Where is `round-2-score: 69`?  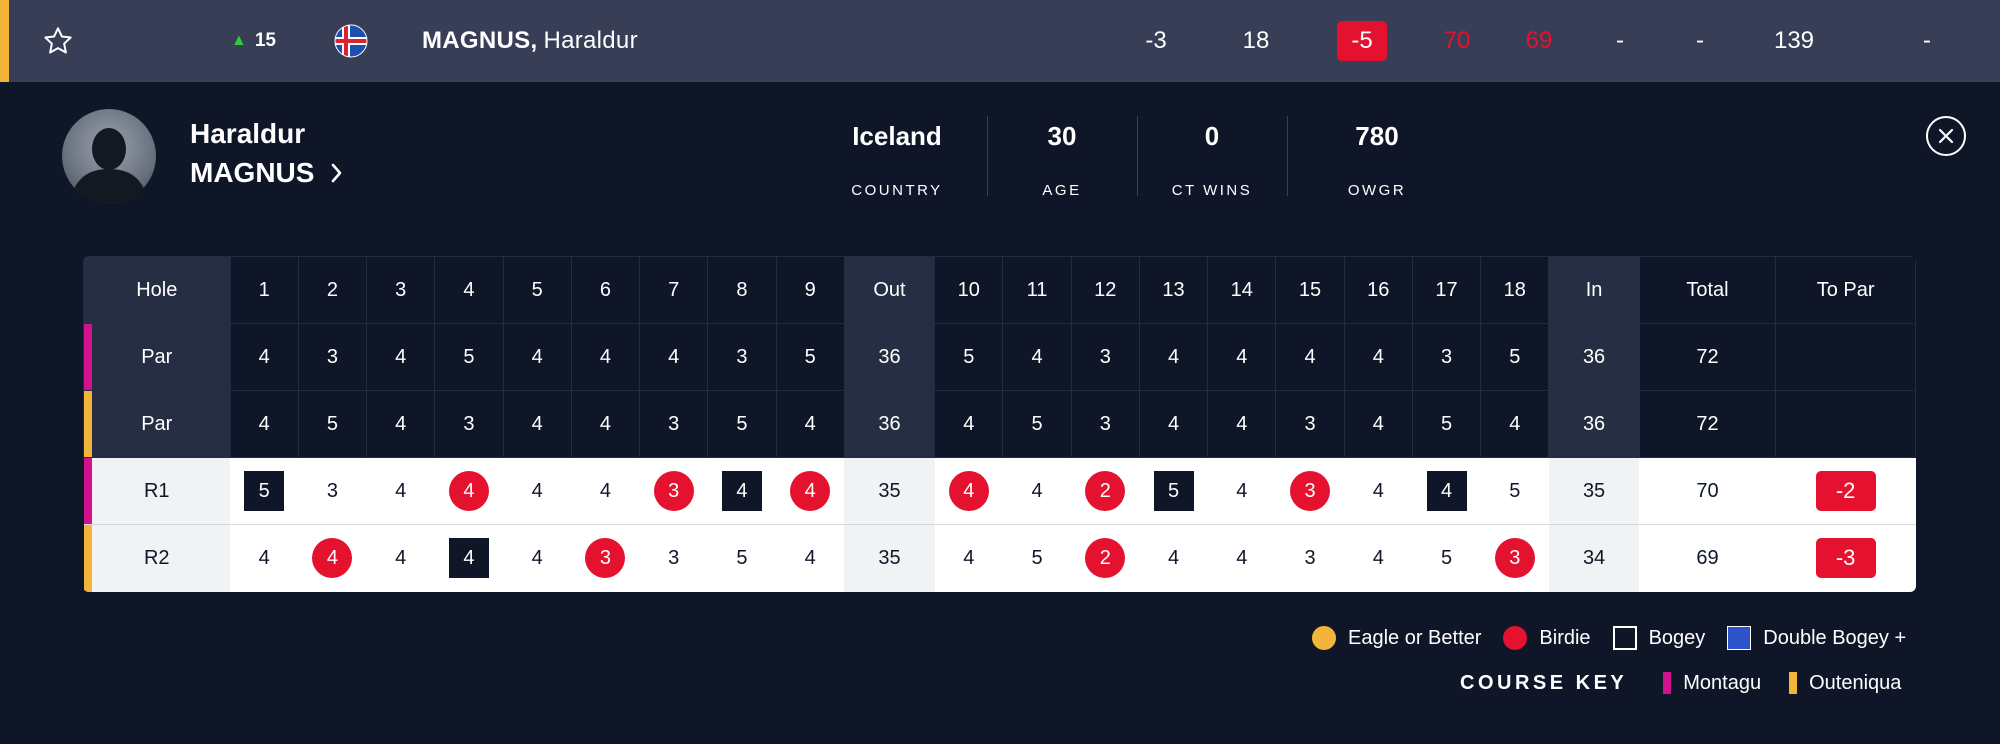 round-2-score: 69 is located at coordinates (1539, 40).